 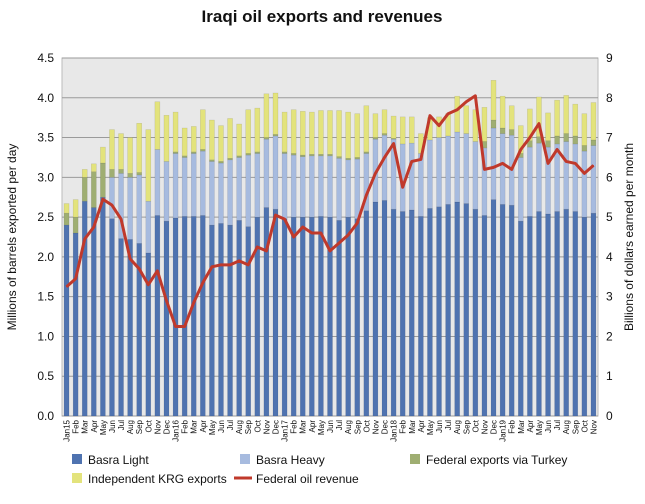 I want to click on y2-axis-label: Billions of dollars earned per month, so click(x=629, y=237).